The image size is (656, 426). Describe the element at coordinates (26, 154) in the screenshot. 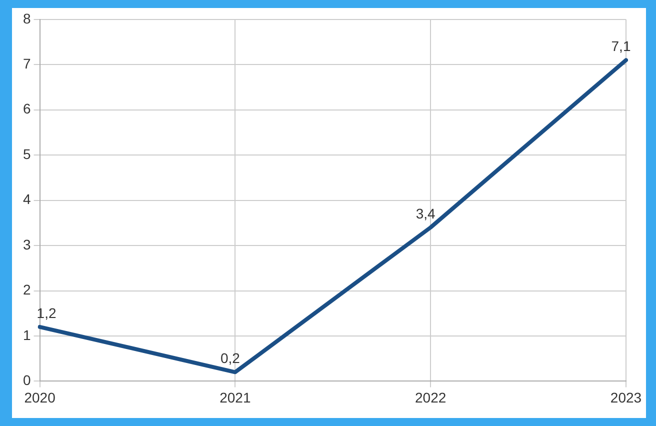

I see `y-tick-label: 5` at that location.